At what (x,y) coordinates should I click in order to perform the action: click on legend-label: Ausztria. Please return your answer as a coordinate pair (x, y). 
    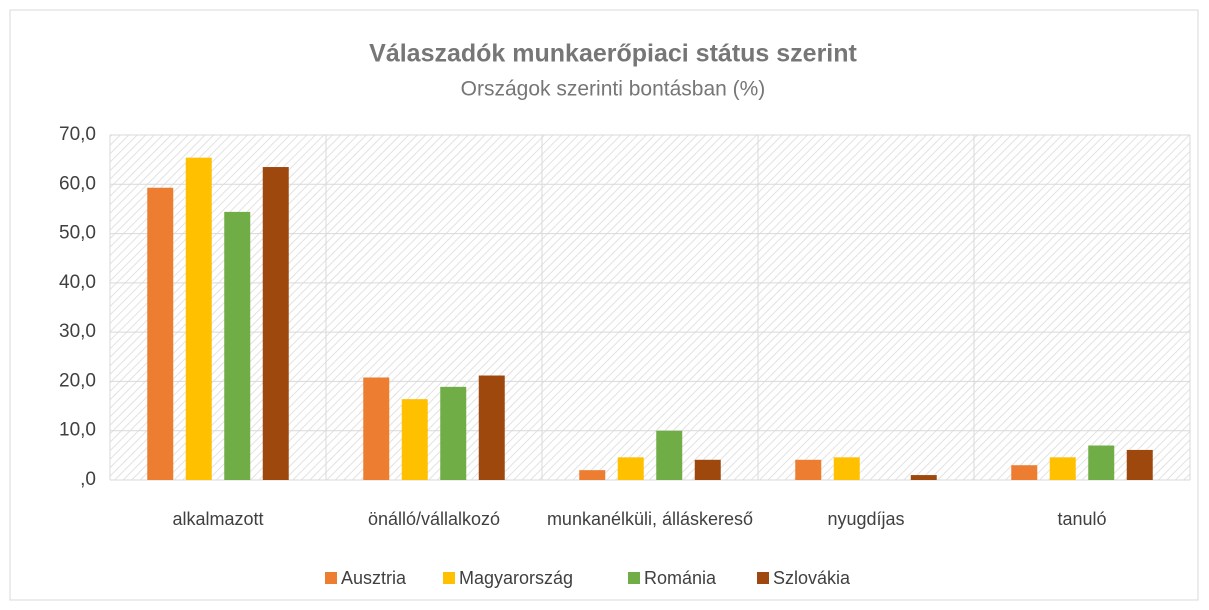
    Looking at the image, I should click on (374, 578).